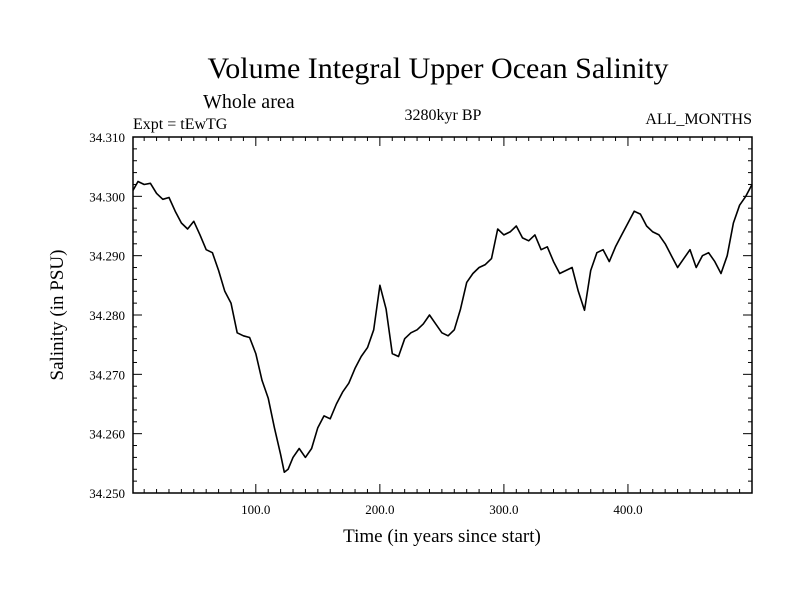 This screenshot has height=600, width=800. I want to click on x-tick-label: 400.0, so click(627, 509).